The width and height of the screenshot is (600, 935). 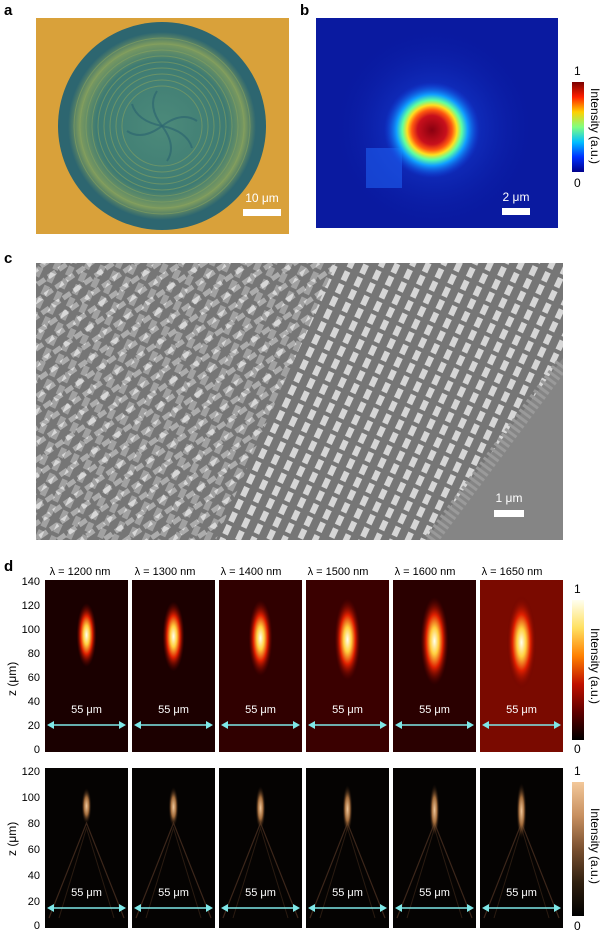 I want to click on metasurface-disk-image, so click(x=162, y=126).